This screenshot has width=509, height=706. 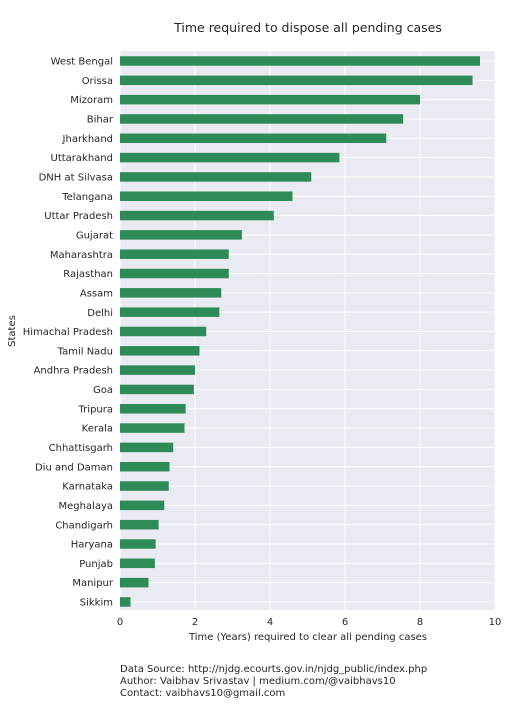 I want to click on contact-text: Contact: vaibhavs10@gmail.com, so click(x=203, y=693).